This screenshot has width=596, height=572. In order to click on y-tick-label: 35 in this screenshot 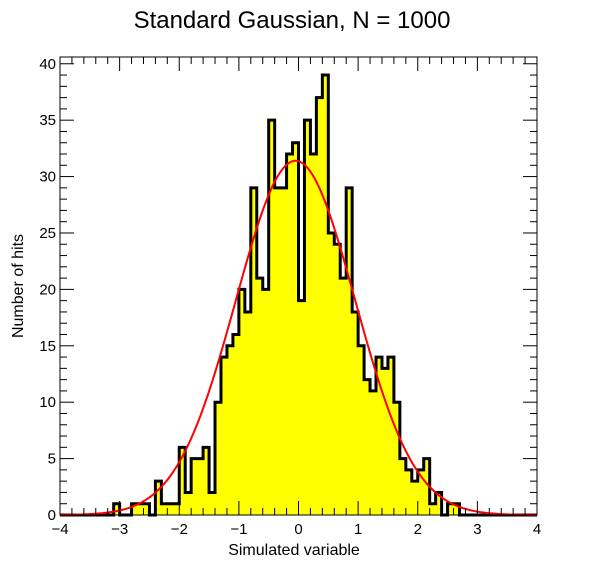, I will do `click(47, 120)`.